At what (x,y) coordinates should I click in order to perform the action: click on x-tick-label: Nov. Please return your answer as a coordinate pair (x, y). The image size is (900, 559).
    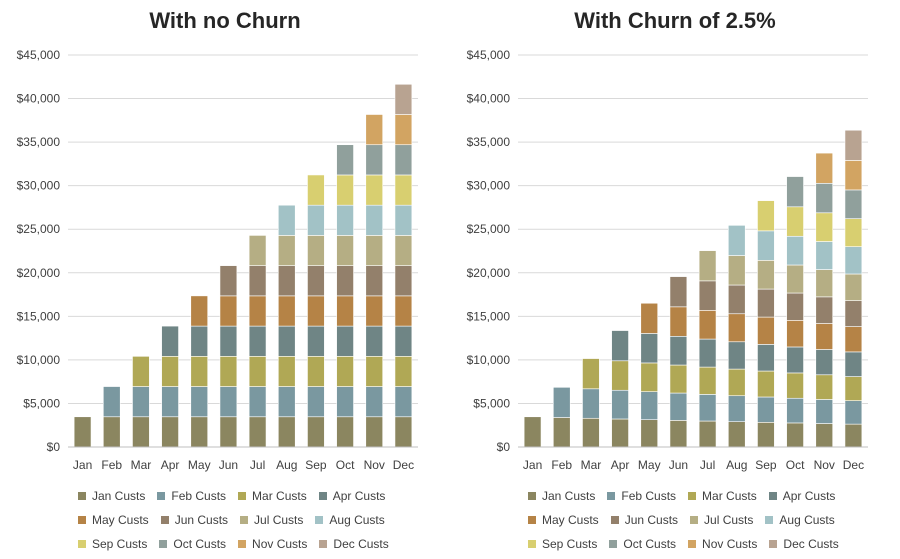
    Looking at the image, I should click on (824, 465).